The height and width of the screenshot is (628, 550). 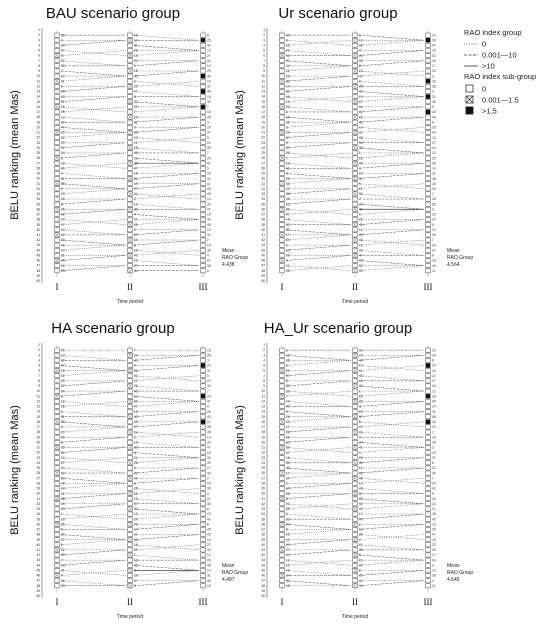 I want to click on rank-tick: 12, so click(x=38, y=86).